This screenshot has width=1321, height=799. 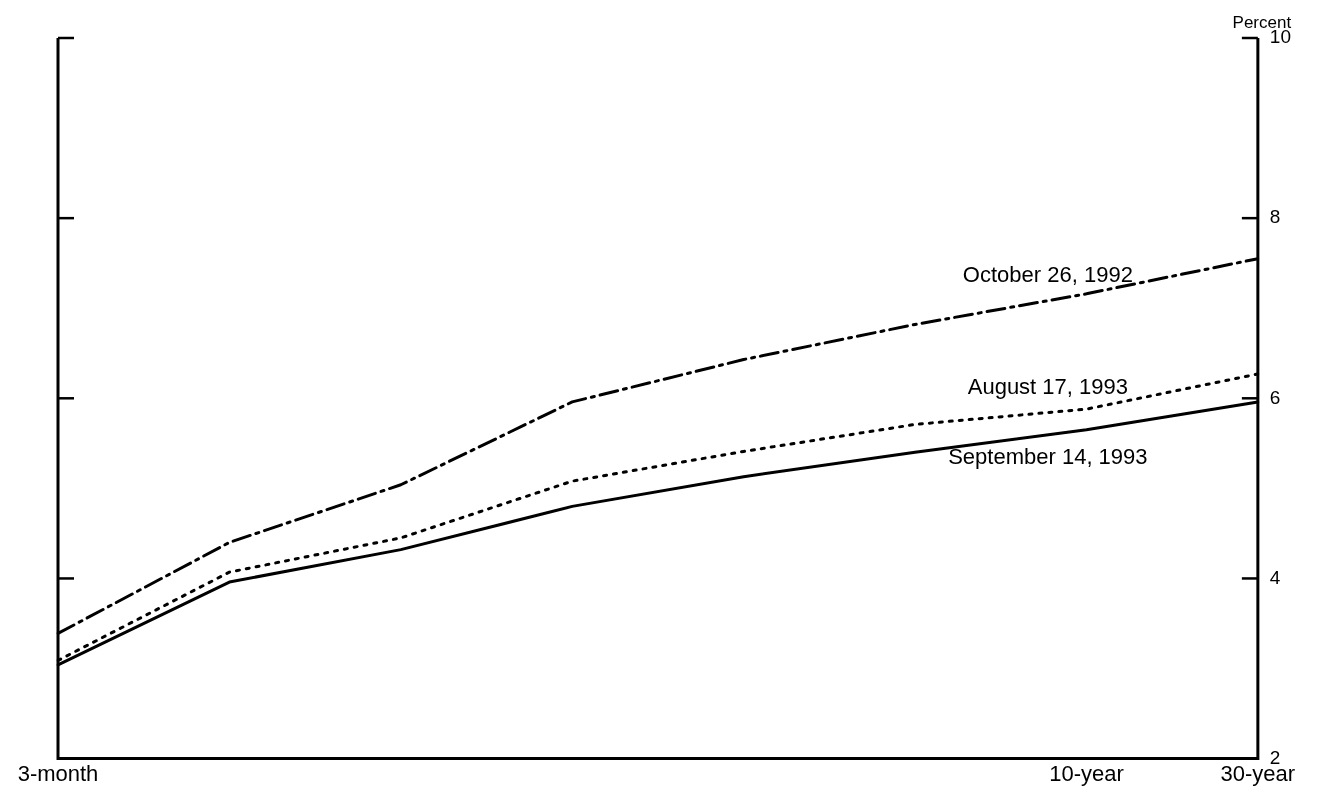 What do you see at coordinates (58, 773) in the screenshot?
I see `x-tick-label: 3-month` at bounding box center [58, 773].